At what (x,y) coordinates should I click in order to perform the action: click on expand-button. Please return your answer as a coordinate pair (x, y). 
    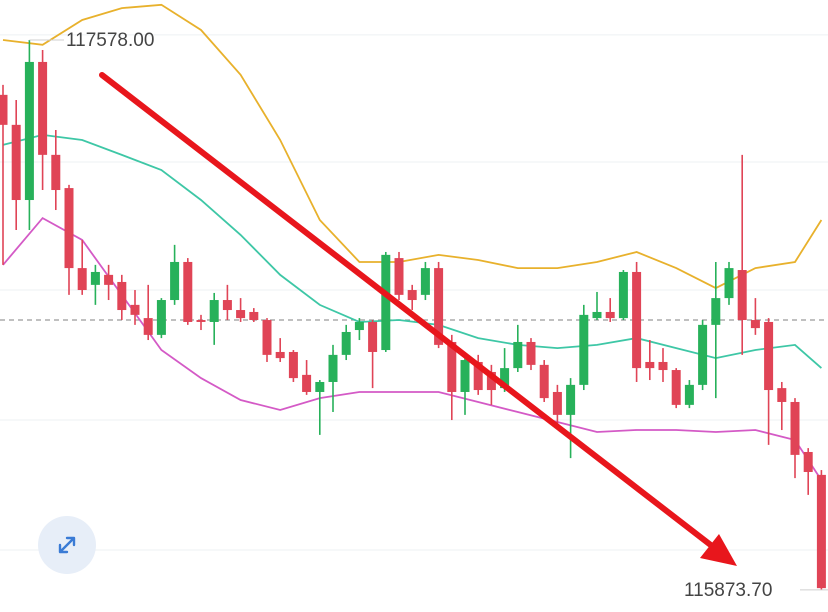
    Looking at the image, I should click on (67, 545).